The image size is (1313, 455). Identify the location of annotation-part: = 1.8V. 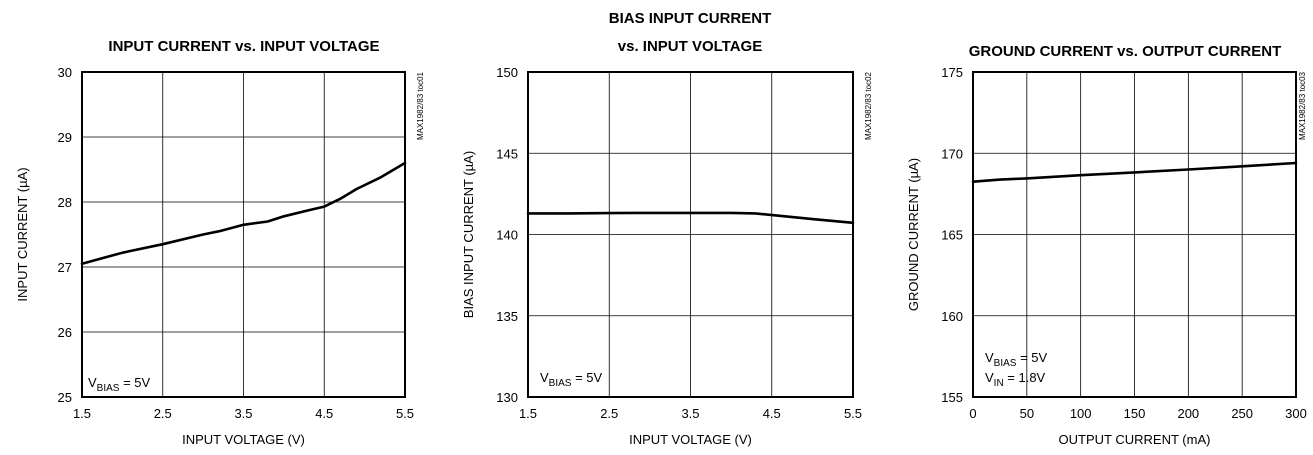
(1025, 377).